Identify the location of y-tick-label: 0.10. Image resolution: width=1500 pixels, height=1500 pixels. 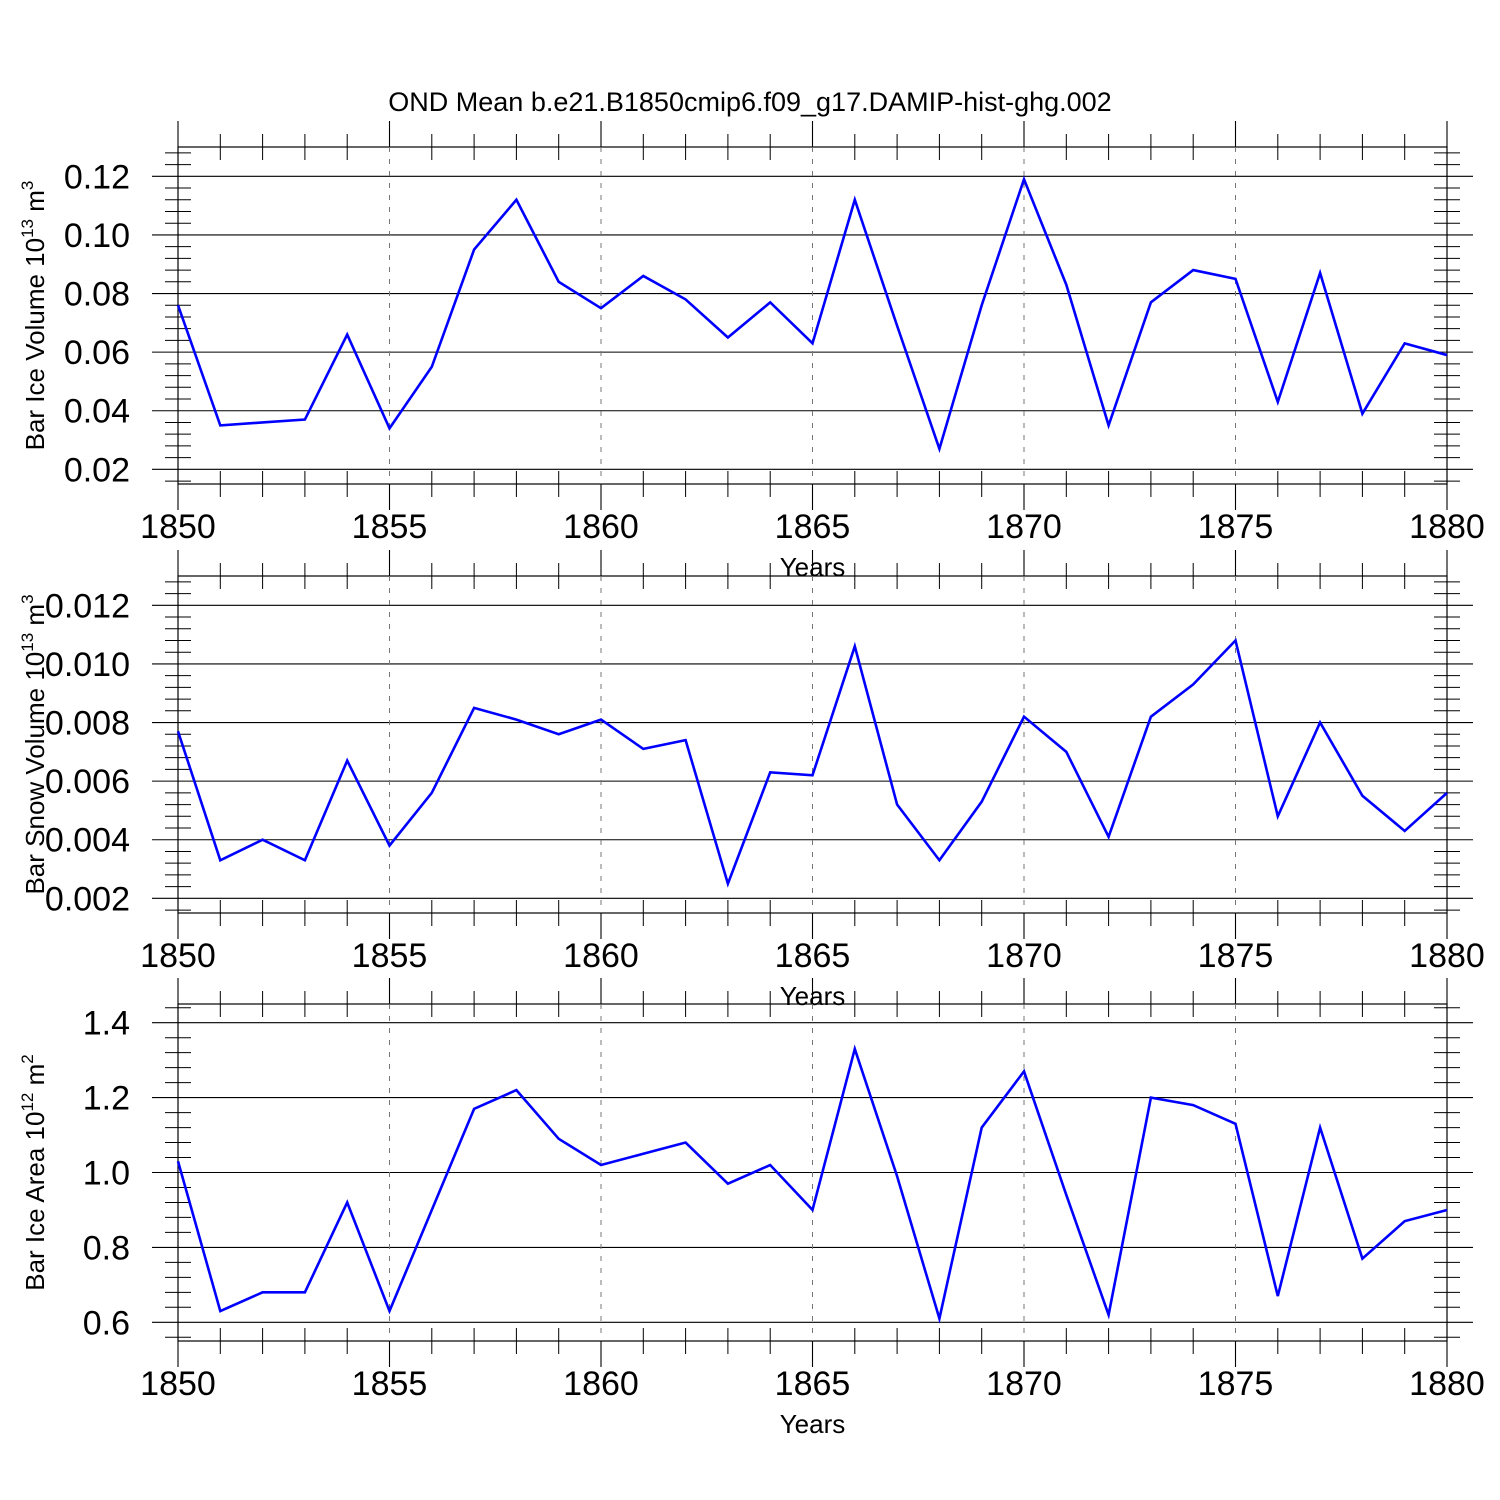
(97, 236).